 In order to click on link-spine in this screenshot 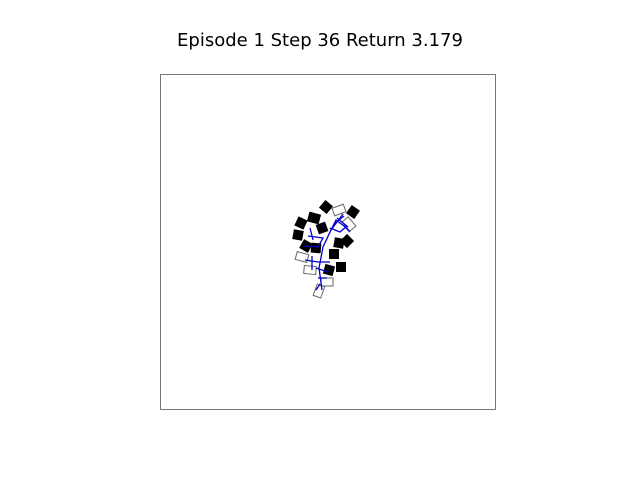, I will do `click(331, 252)`.